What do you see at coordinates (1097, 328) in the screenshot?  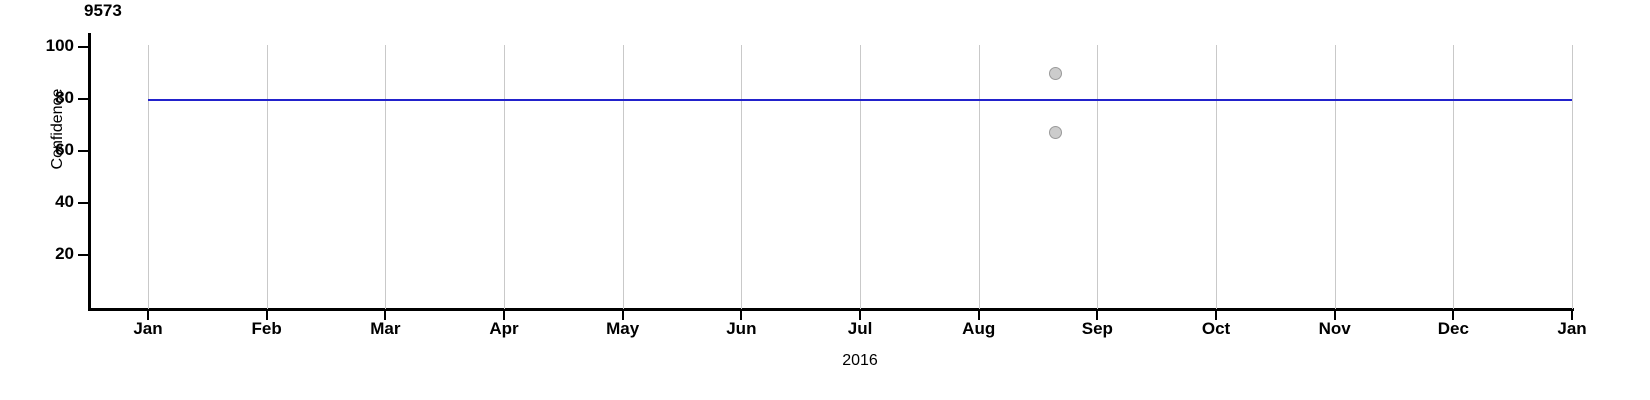 I see `x-axis-tick-label: Sep` at bounding box center [1097, 328].